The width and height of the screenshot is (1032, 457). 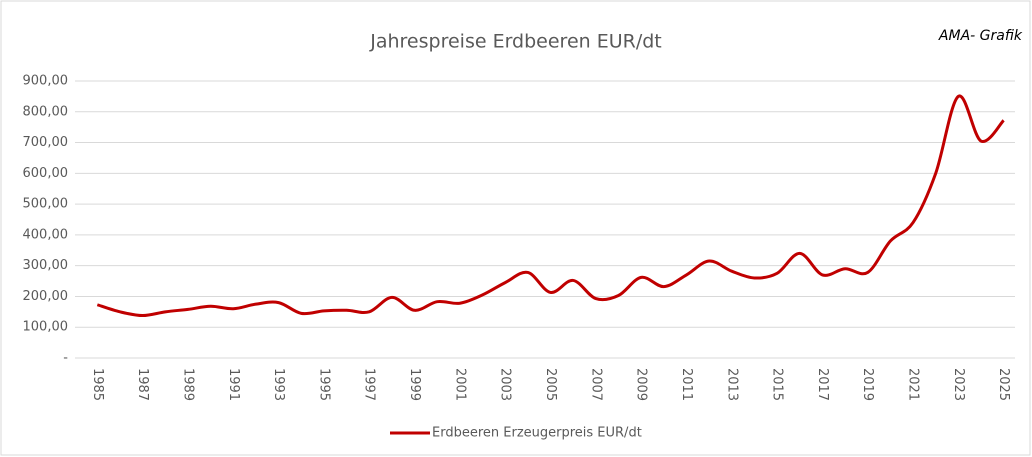 What do you see at coordinates (46, 296) in the screenshot?
I see `y-tick-label: 200,00` at bounding box center [46, 296].